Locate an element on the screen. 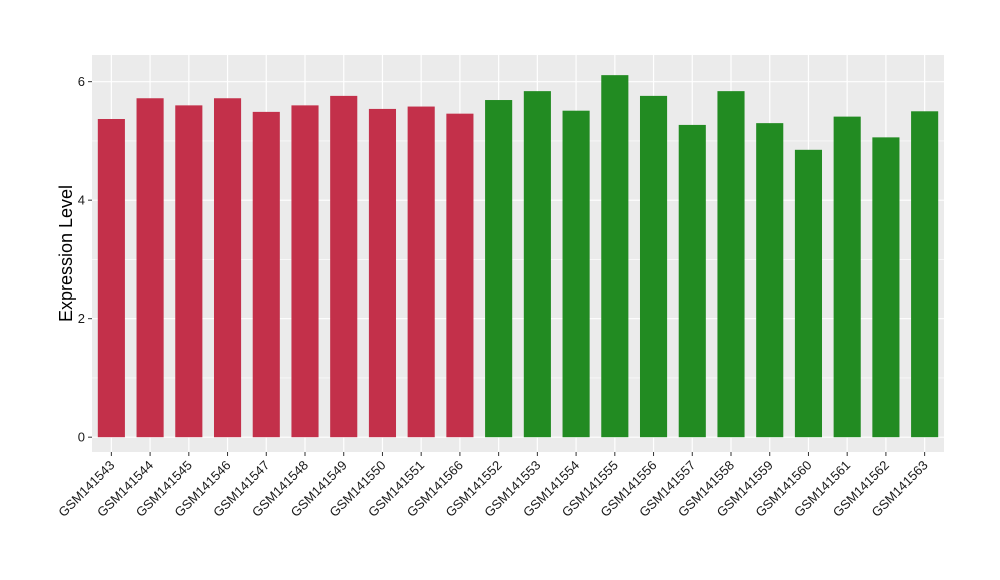 This screenshot has width=1000, height=580. bar-GSM141557 is located at coordinates (692, 281).